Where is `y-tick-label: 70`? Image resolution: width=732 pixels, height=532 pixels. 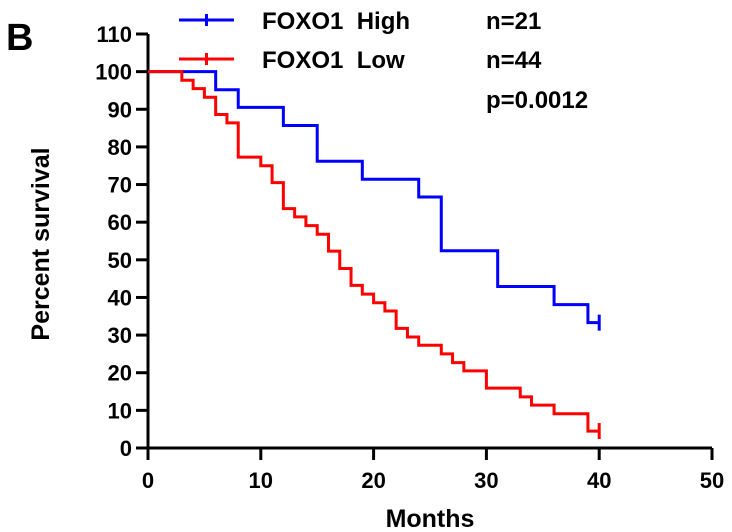
y-tick-label: 70 is located at coordinates (120, 185).